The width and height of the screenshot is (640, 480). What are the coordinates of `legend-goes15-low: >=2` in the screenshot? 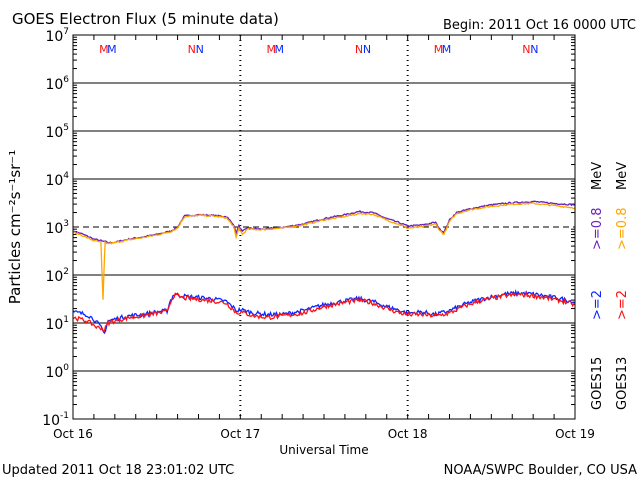 It's located at (597, 305).